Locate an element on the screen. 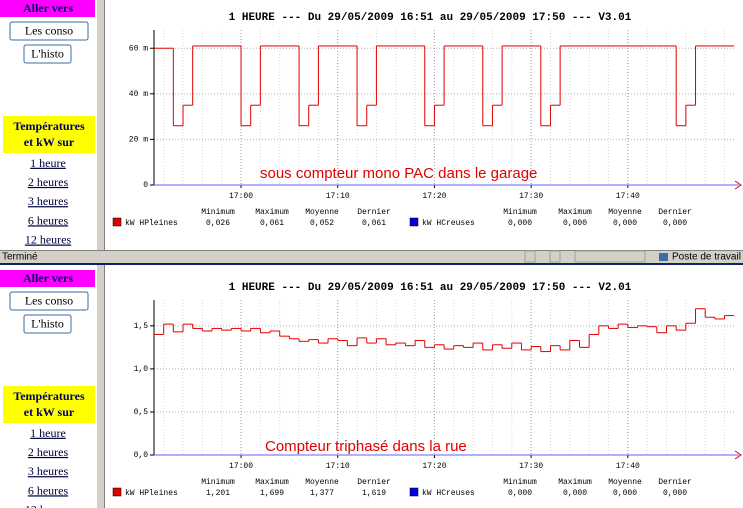 The height and width of the screenshot is (508, 743). window-edge is located at coordinates (371, 264).